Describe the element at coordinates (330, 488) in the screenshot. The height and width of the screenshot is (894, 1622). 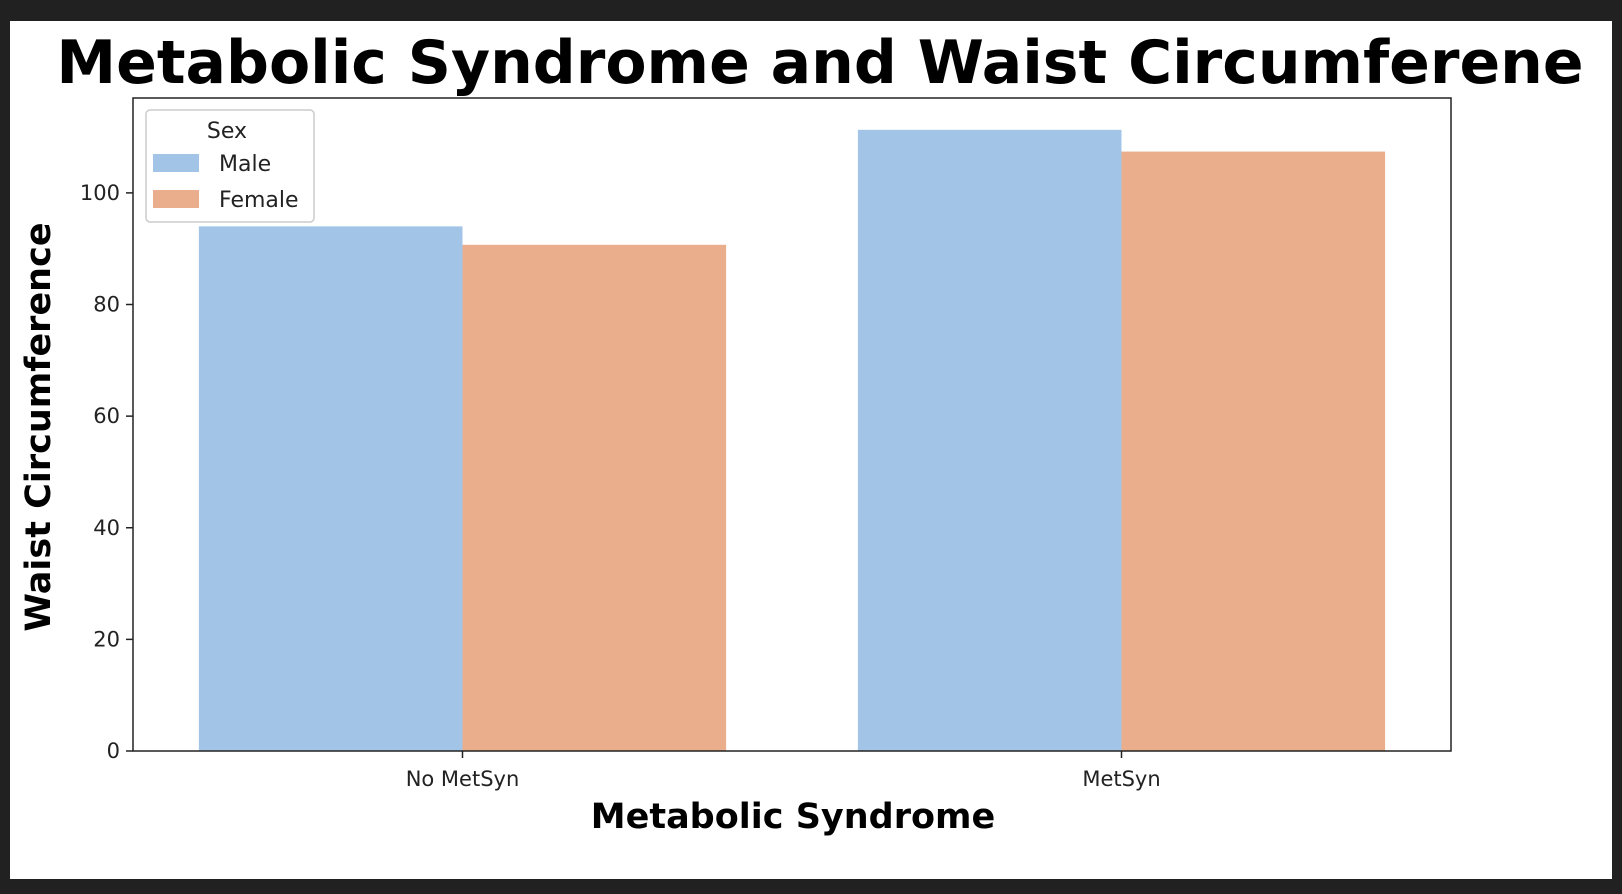
I see `bar-male-no-metsyn` at that location.